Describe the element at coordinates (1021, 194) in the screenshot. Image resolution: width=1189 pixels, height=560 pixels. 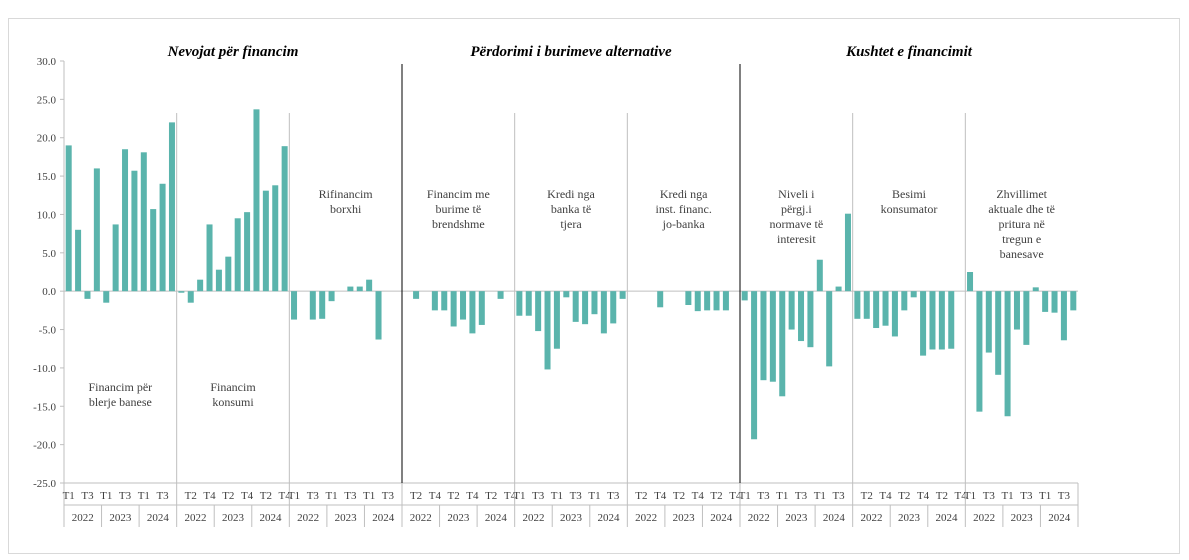
I see `panel-label-line: Zhvillimet` at that location.